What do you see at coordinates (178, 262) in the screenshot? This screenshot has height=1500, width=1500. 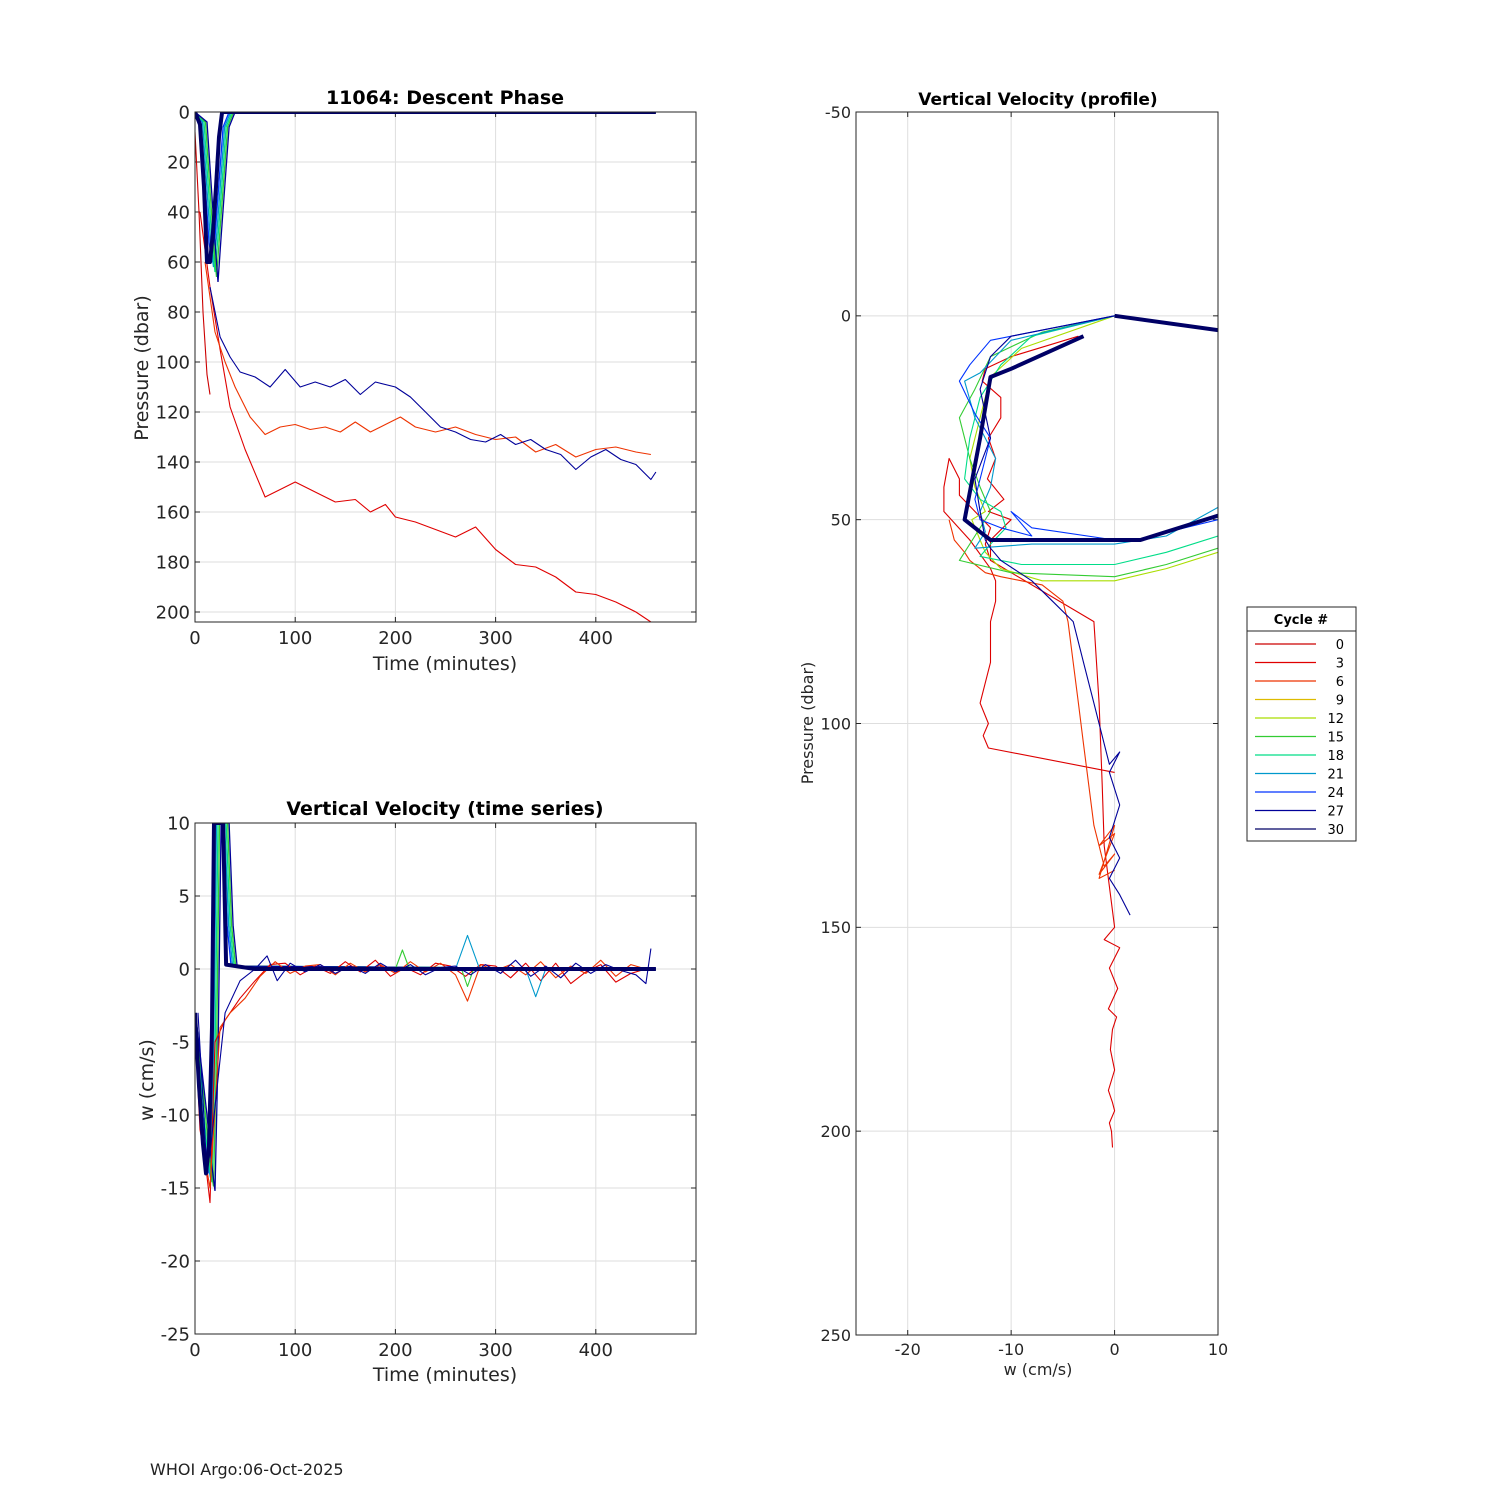 I see `y-tick-label: 60` at bounding box center [178, 262].